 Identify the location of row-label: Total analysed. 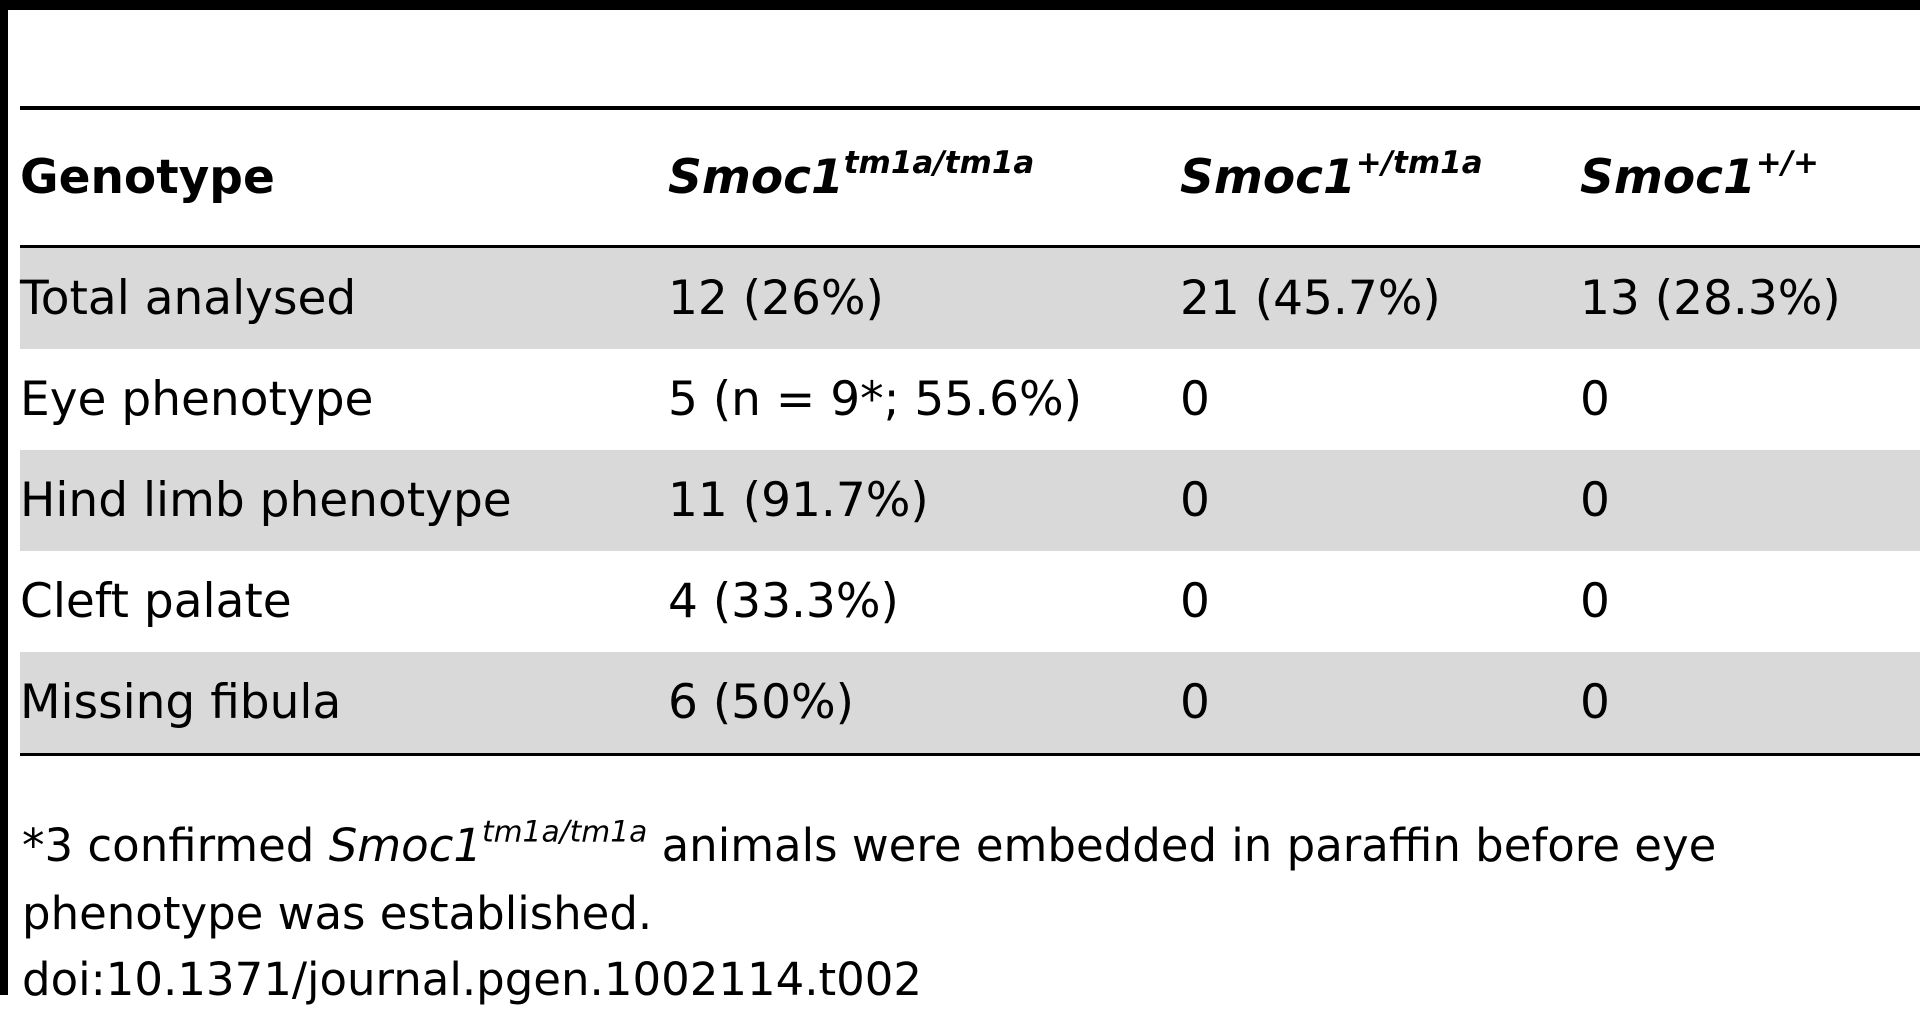
(344, 297).